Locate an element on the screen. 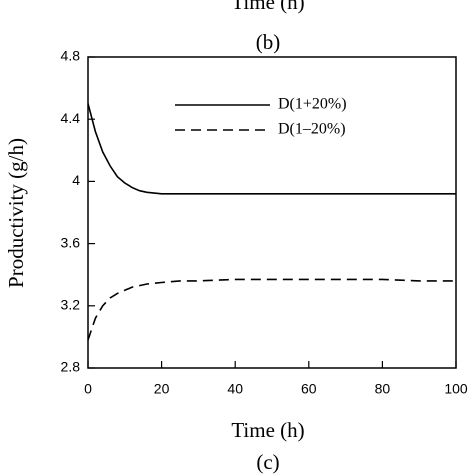 This screenshot has height=474, width=474. annotation: (c) is located at coordinates (267, 462).